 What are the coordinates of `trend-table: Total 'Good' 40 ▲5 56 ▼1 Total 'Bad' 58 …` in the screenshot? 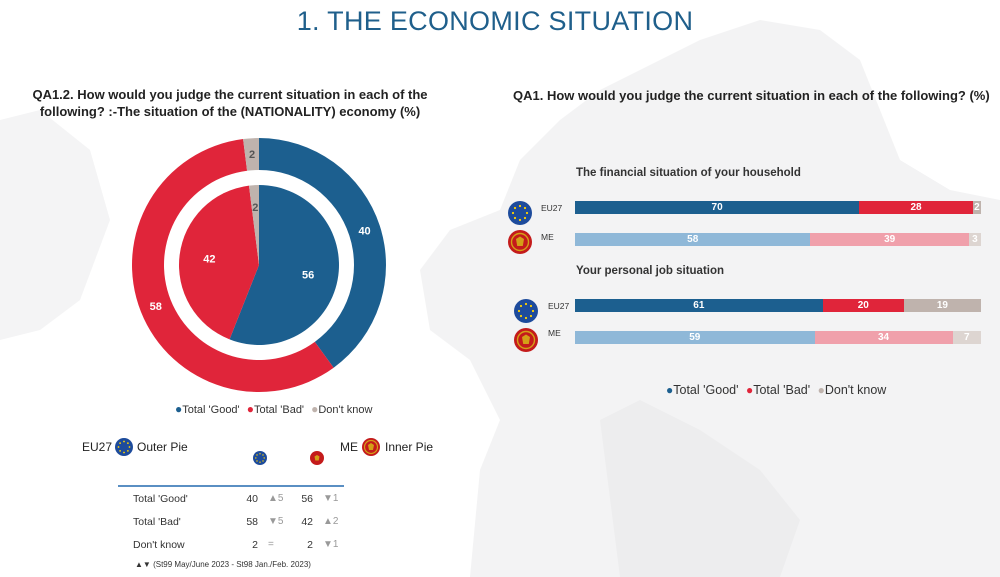 It's located at (231, 520).